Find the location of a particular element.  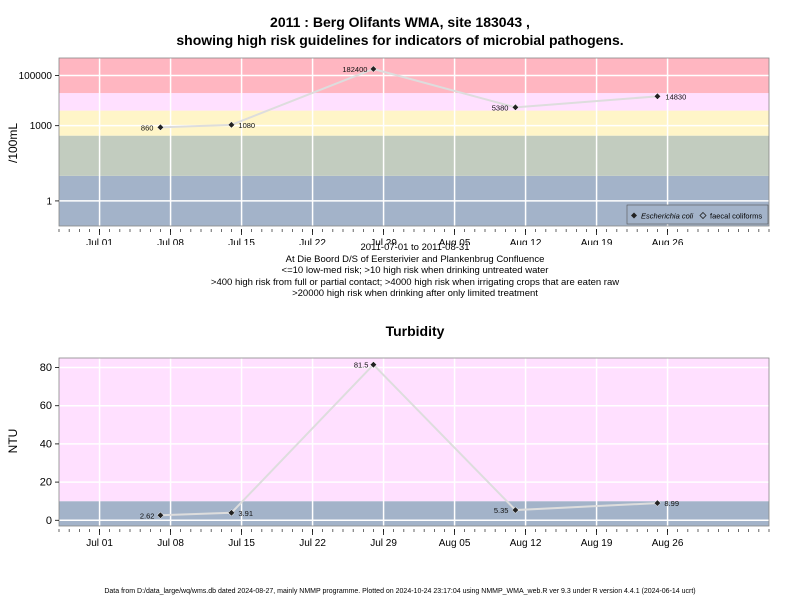

legend: Escherichia coli faecal coliforms is located at coordinates (697, 214).